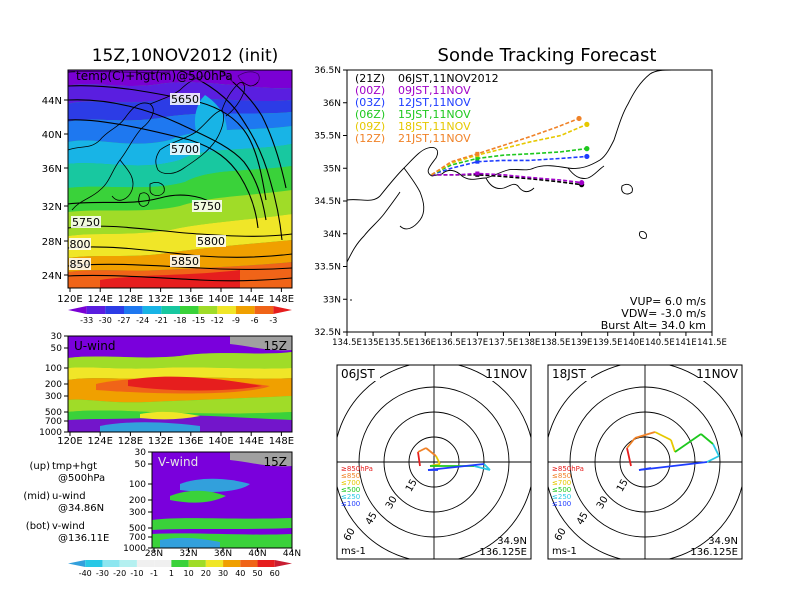 The image size is (792, 612). What do you see at coordinates (80, 244) in the screenshot?
I see `contour-label: 800` at bounding box center [80, 244].